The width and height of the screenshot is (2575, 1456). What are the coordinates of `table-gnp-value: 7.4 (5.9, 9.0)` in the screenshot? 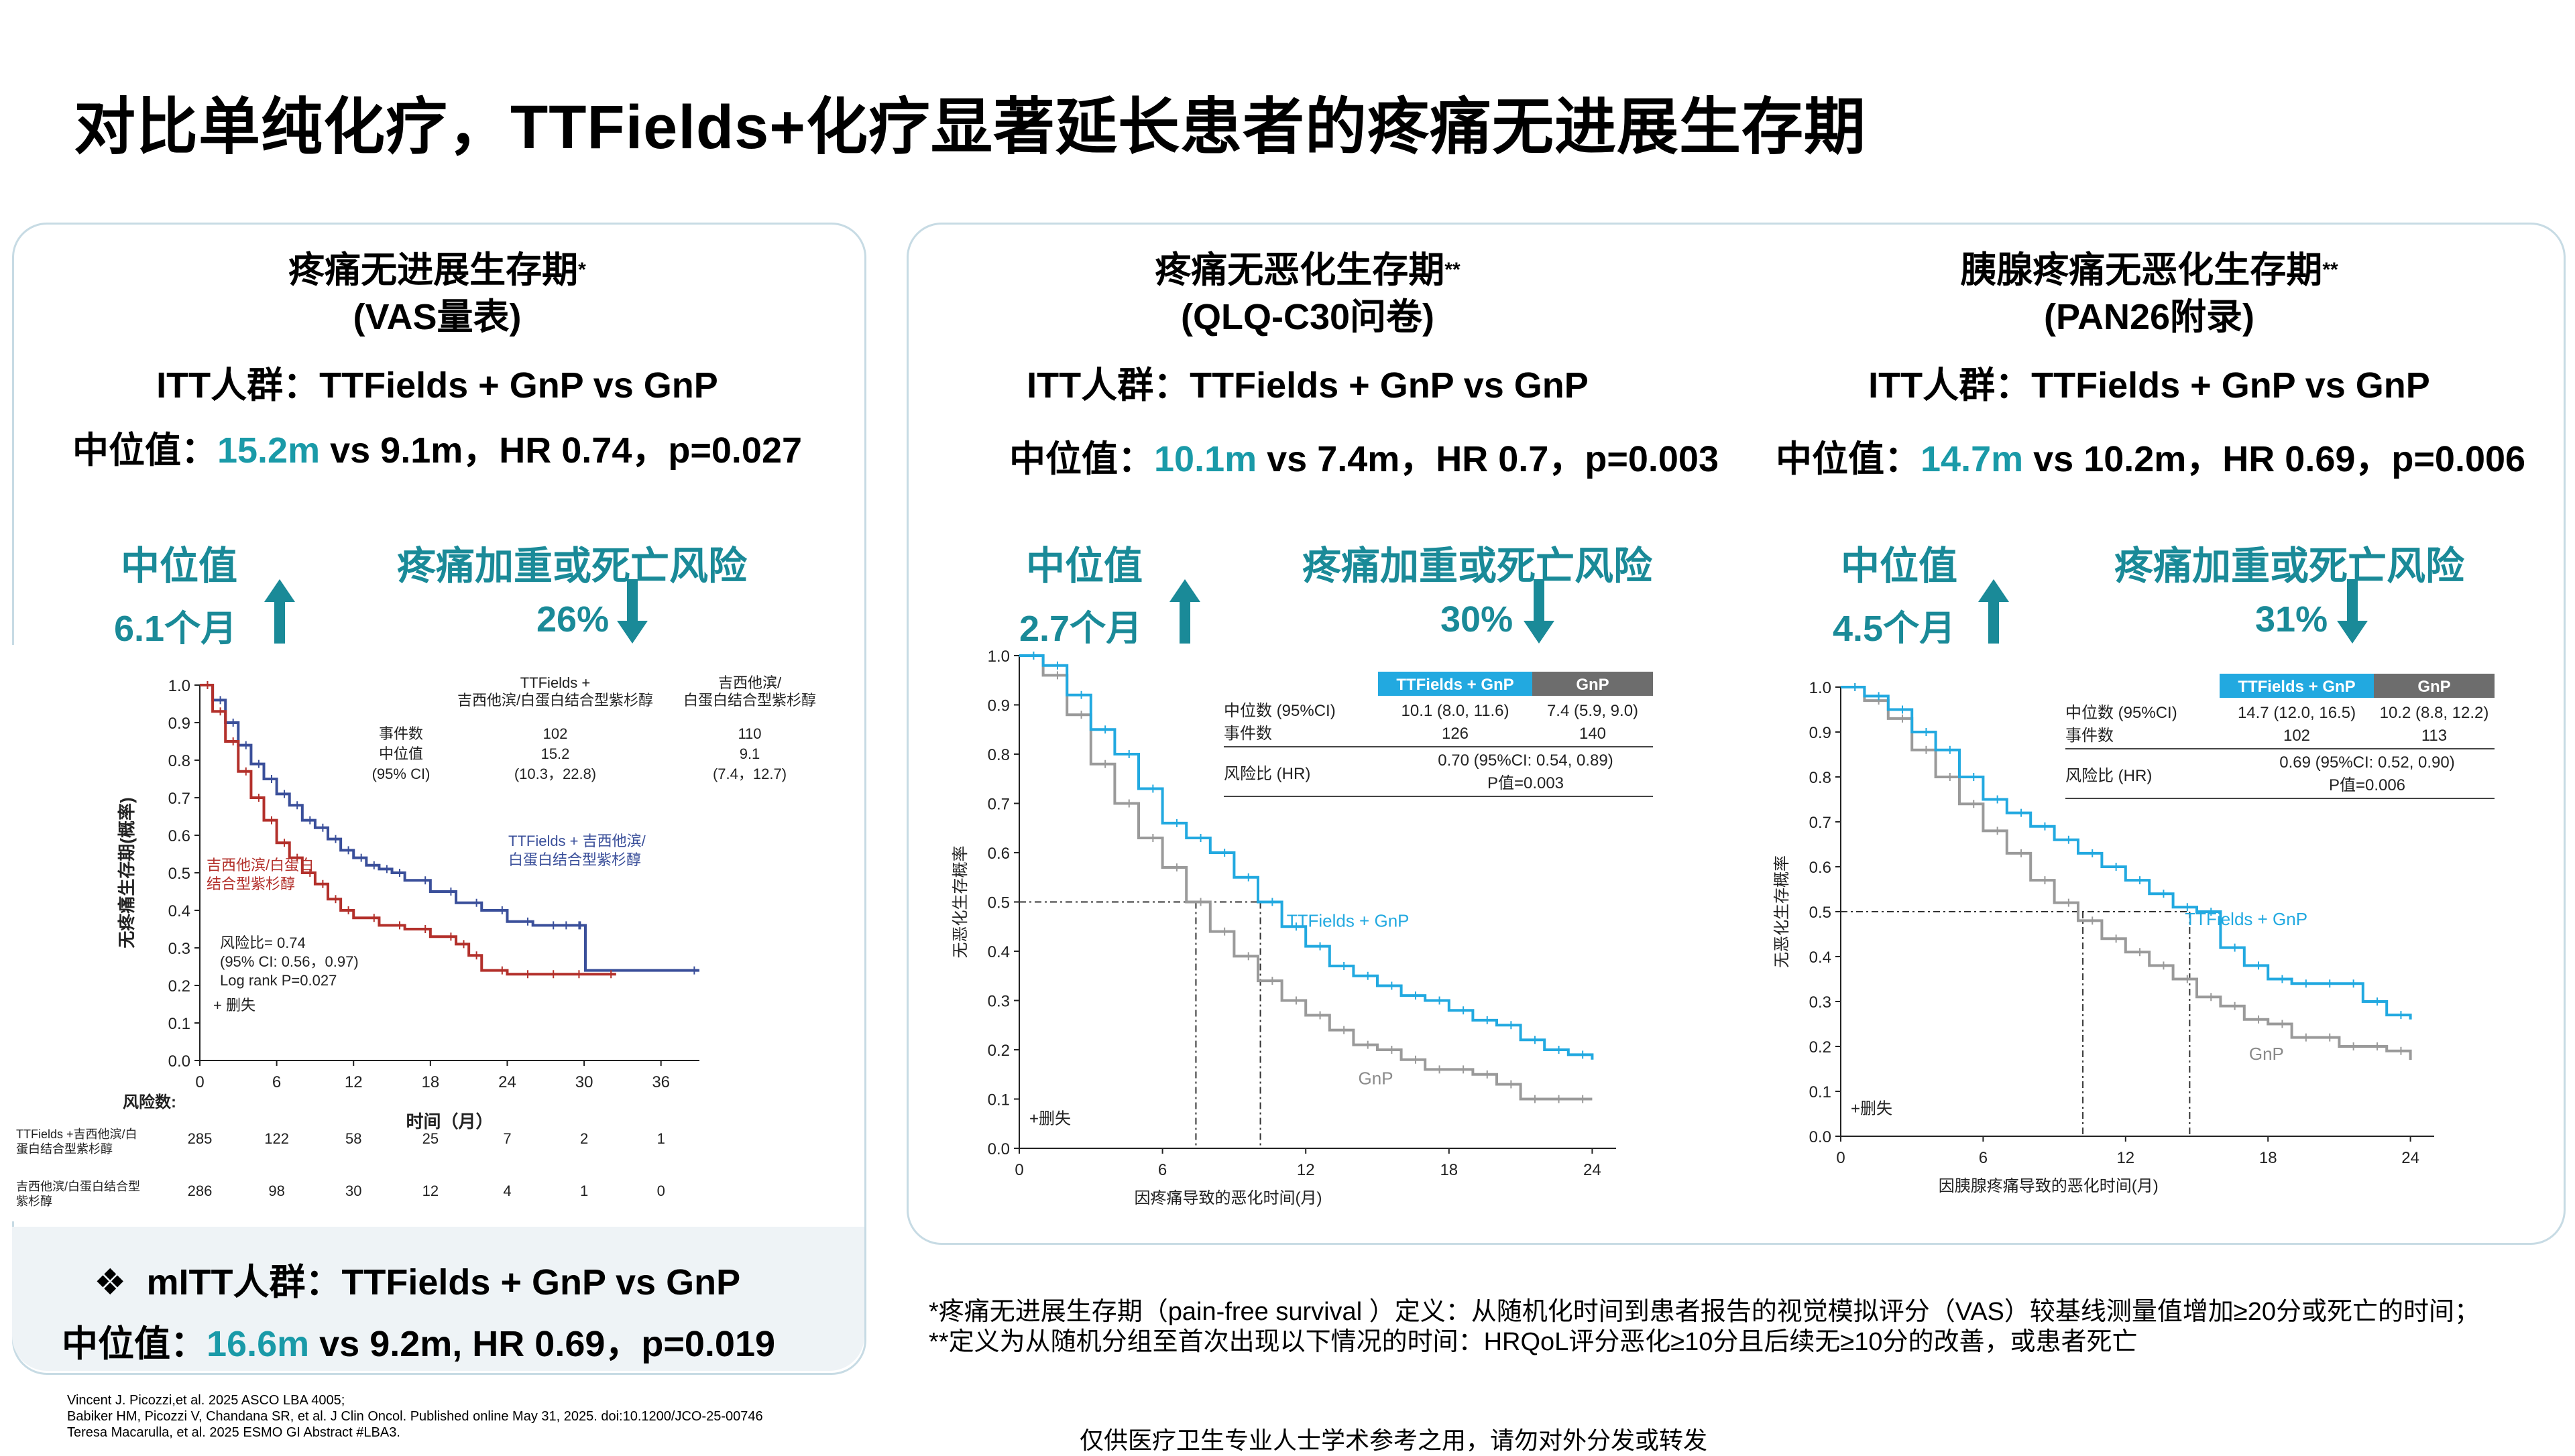 It's located at (1592, 711).